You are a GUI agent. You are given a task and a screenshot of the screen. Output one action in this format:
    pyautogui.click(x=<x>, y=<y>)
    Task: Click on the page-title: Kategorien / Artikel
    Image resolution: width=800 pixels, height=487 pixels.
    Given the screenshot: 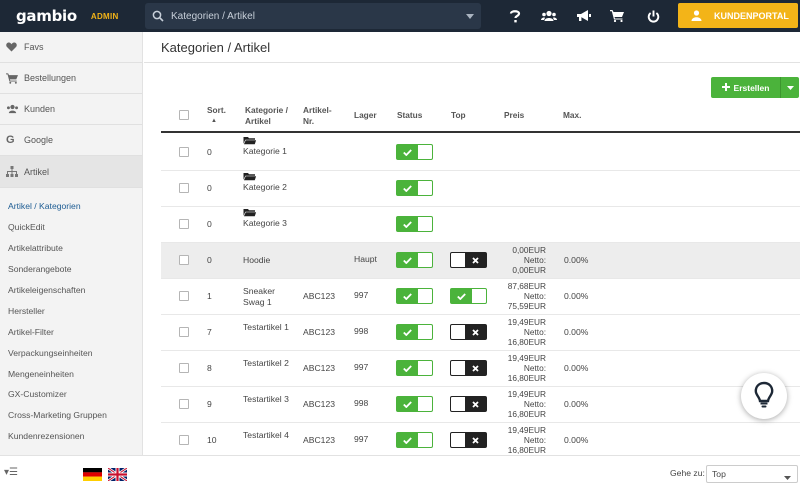 What is the action you would take?
    pyautogui.click(x=216, y=47)
    